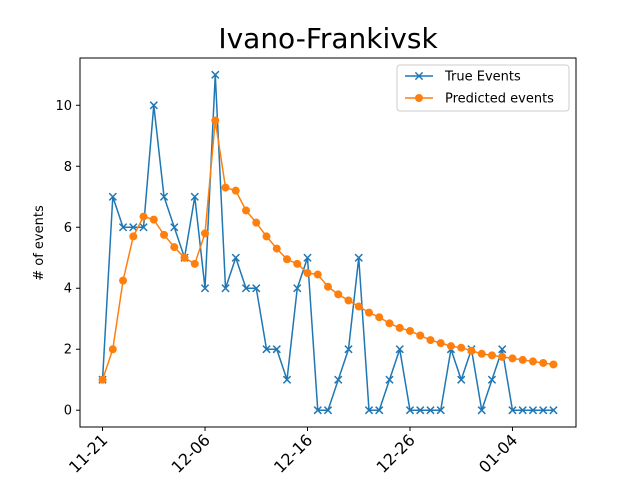  I want to click on y-tick-label: 4, so click(68, 289).